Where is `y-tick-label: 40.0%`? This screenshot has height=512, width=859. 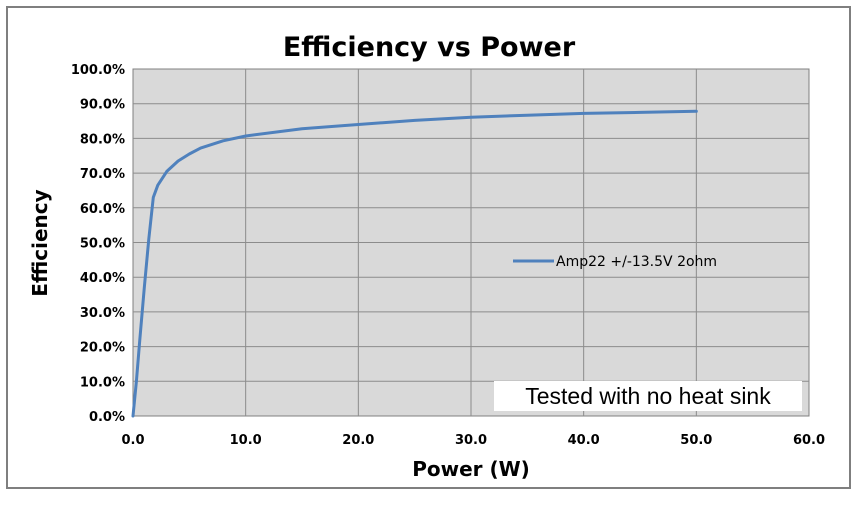 y-tick-label: 40.0% is located at coordinates (102, 278).